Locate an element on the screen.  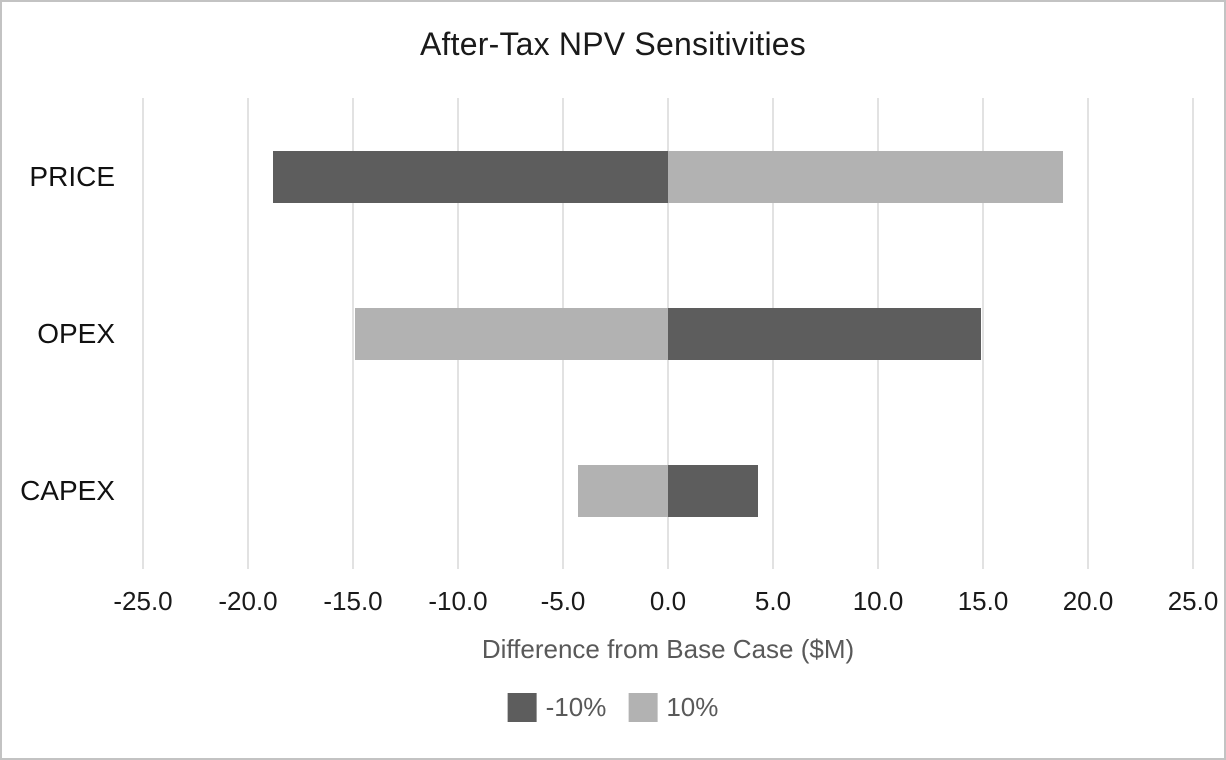
x-axis-title: Difference from Base Case ($M) is located at coordinates (668, 649).